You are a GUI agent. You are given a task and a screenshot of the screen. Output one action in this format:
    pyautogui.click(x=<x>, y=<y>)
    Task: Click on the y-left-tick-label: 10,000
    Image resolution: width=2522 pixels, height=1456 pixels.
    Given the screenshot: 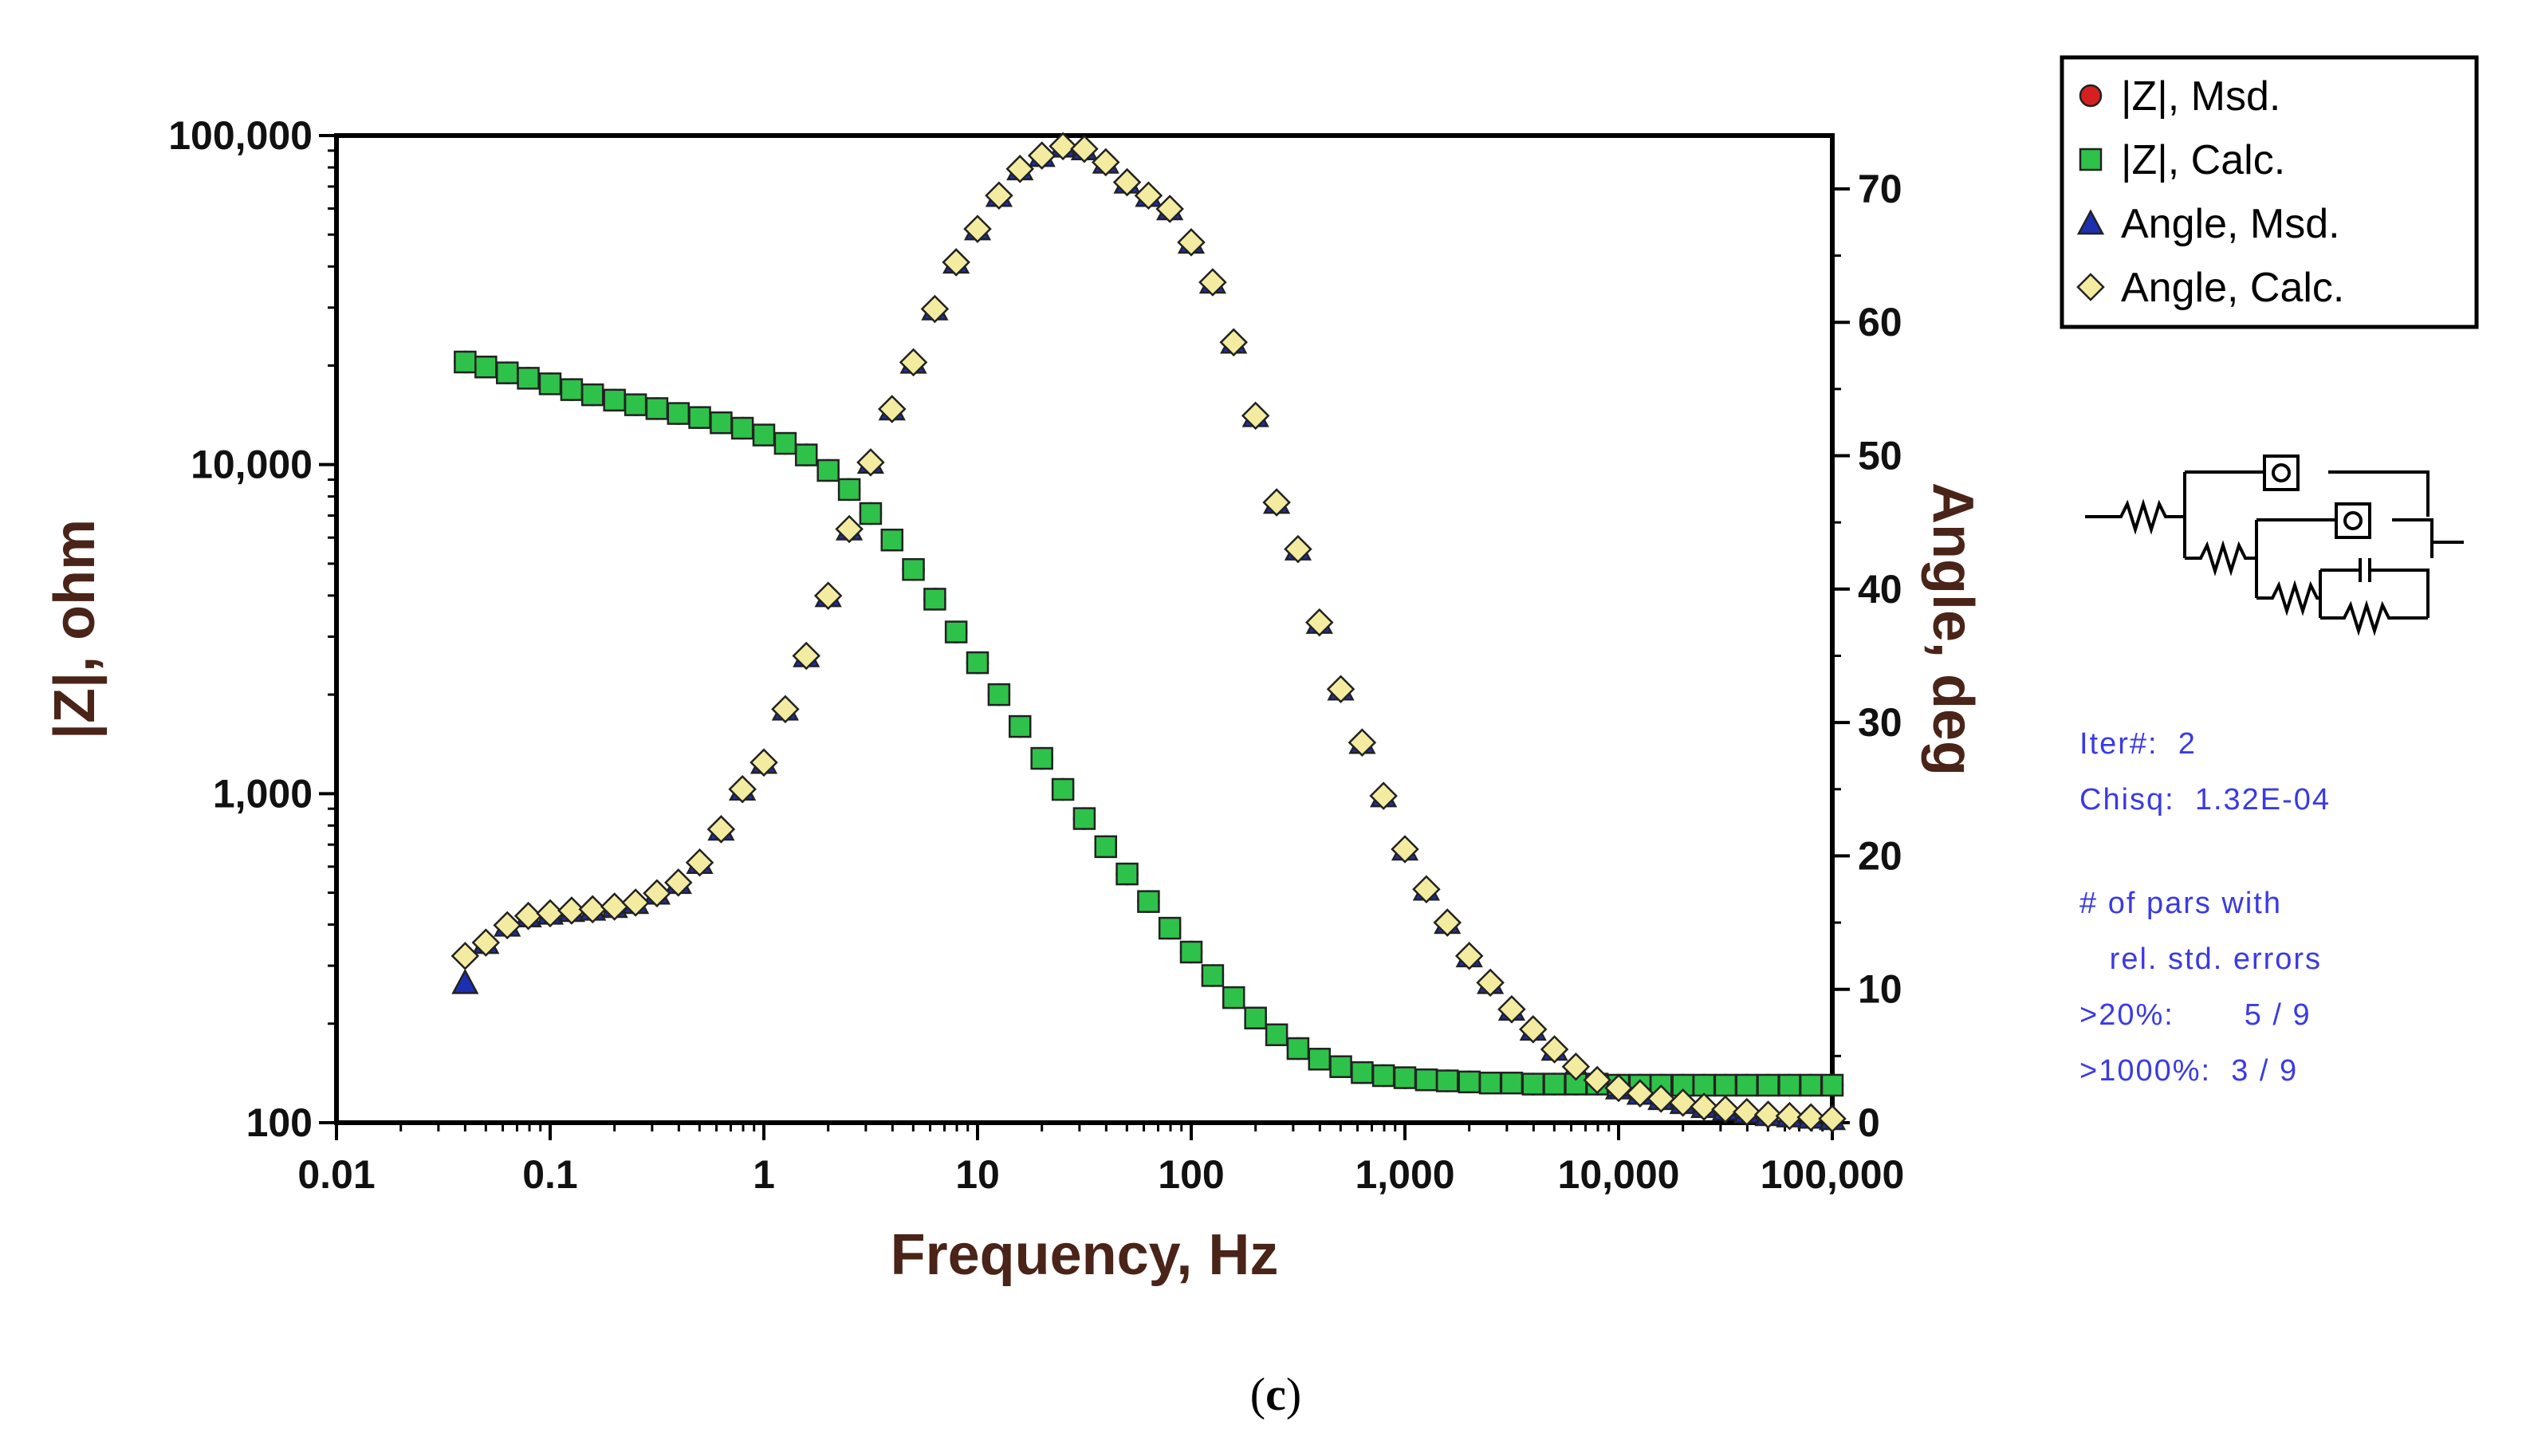 What is the action you would take?
    pyautogui.click(x=252, y=465)
    